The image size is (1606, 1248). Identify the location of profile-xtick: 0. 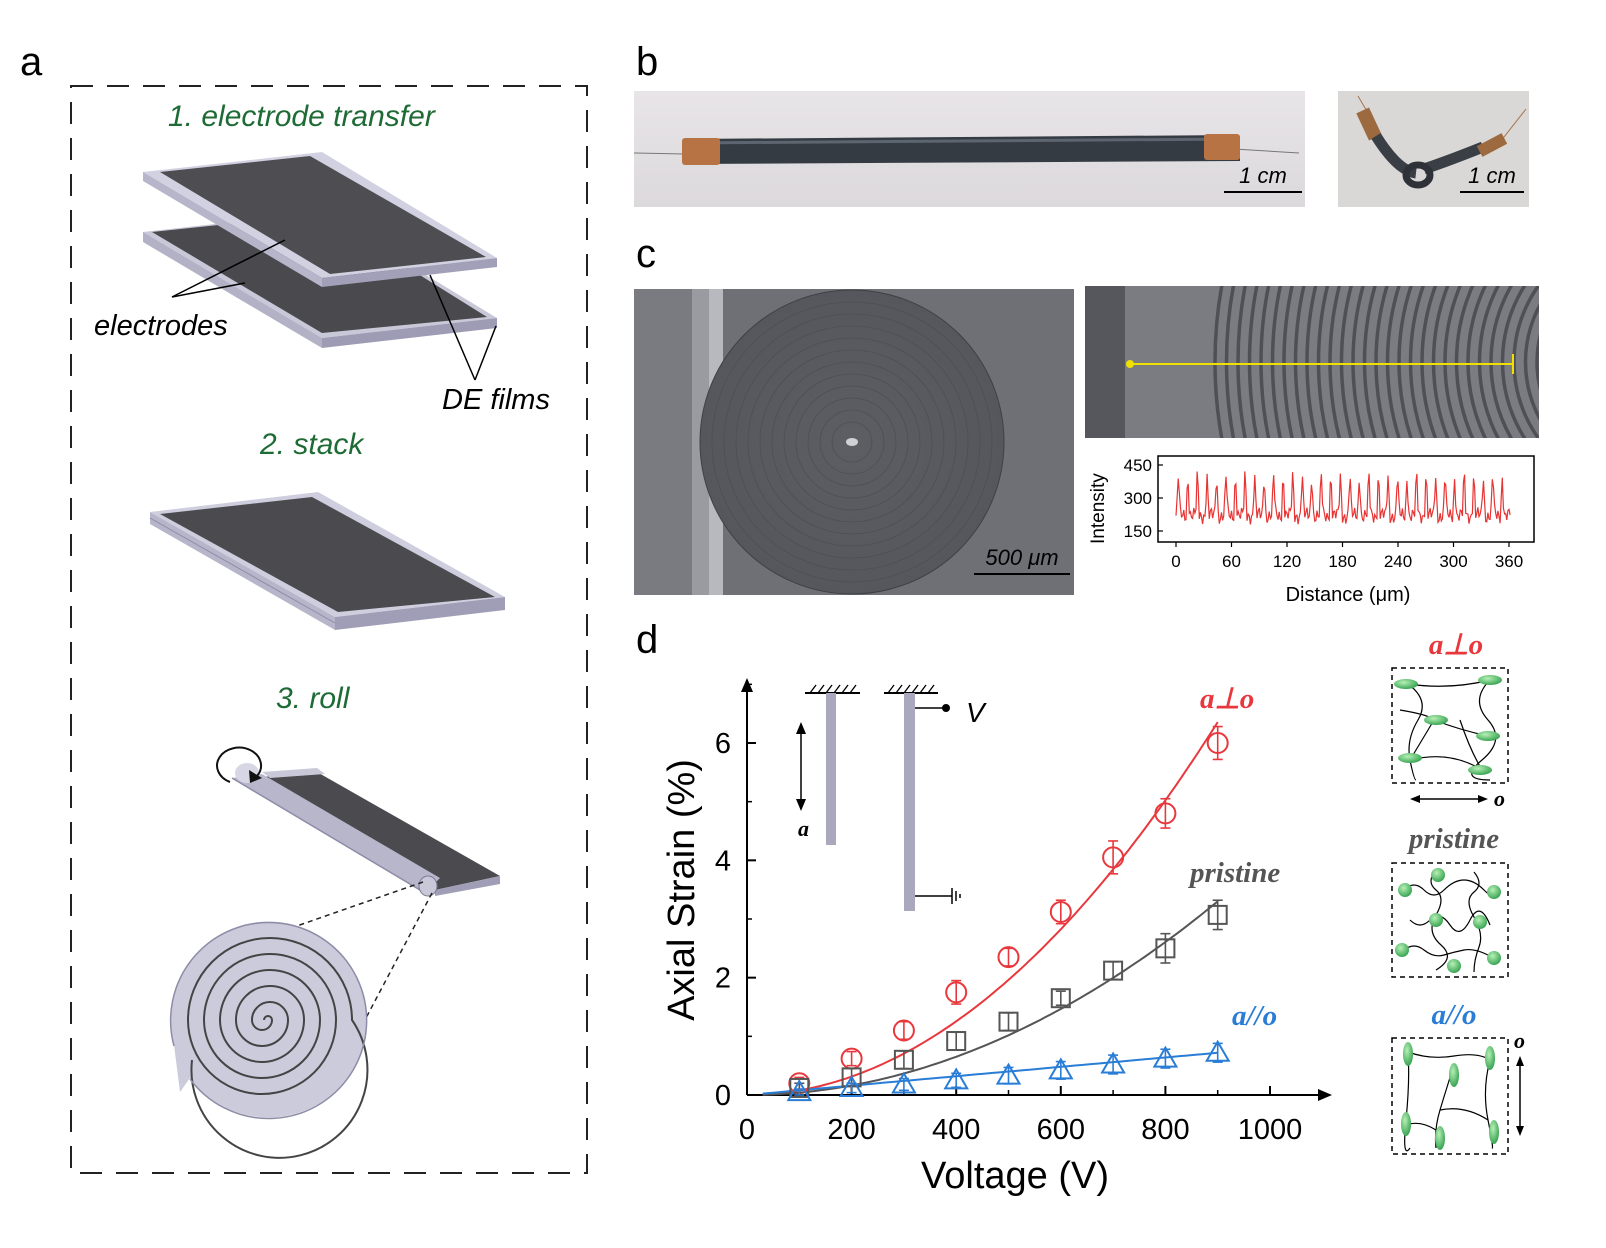
(1175, 561).